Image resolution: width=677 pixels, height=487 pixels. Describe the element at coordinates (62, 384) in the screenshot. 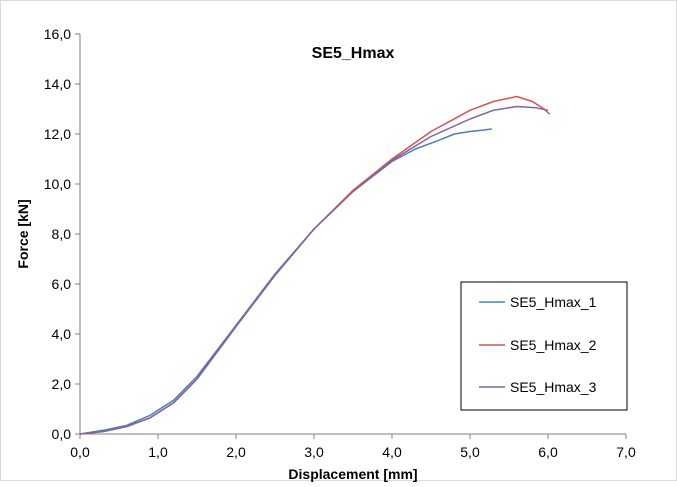

I see `y-tick-label: 2,0` at that location.